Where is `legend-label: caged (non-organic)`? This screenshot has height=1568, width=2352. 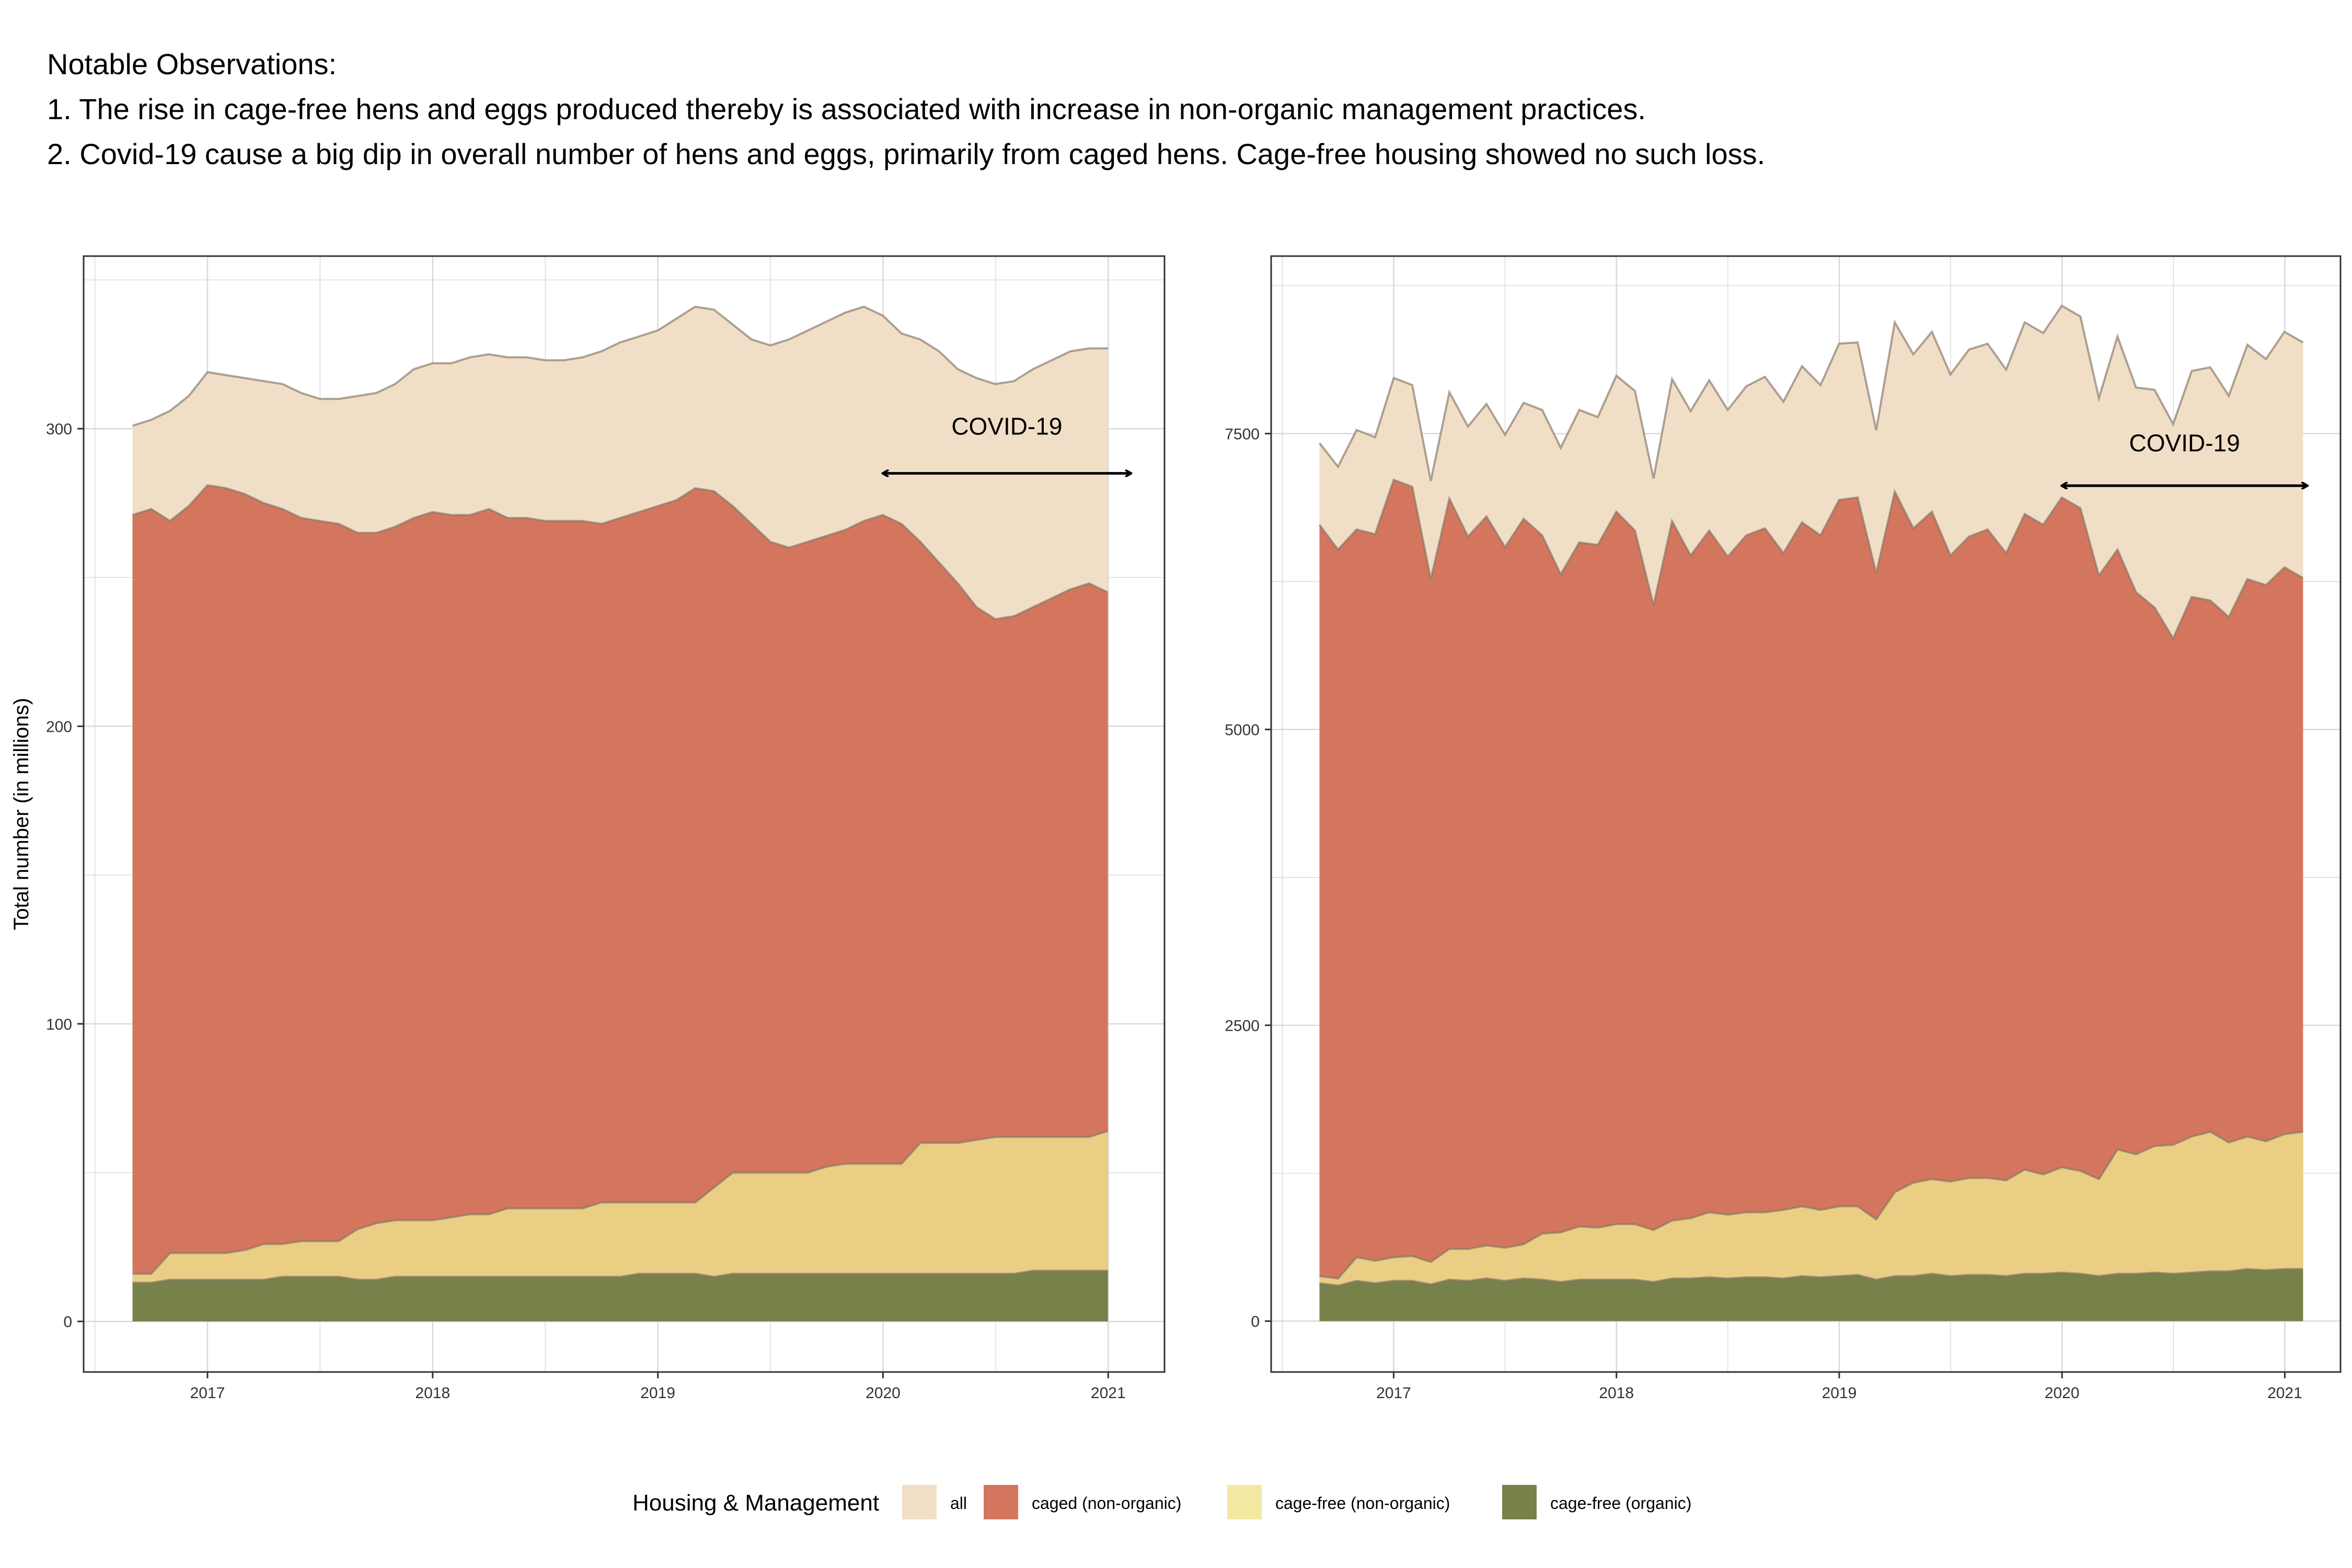 legend-label: caged (non-organic) is located at coordinates (1106, 1503).